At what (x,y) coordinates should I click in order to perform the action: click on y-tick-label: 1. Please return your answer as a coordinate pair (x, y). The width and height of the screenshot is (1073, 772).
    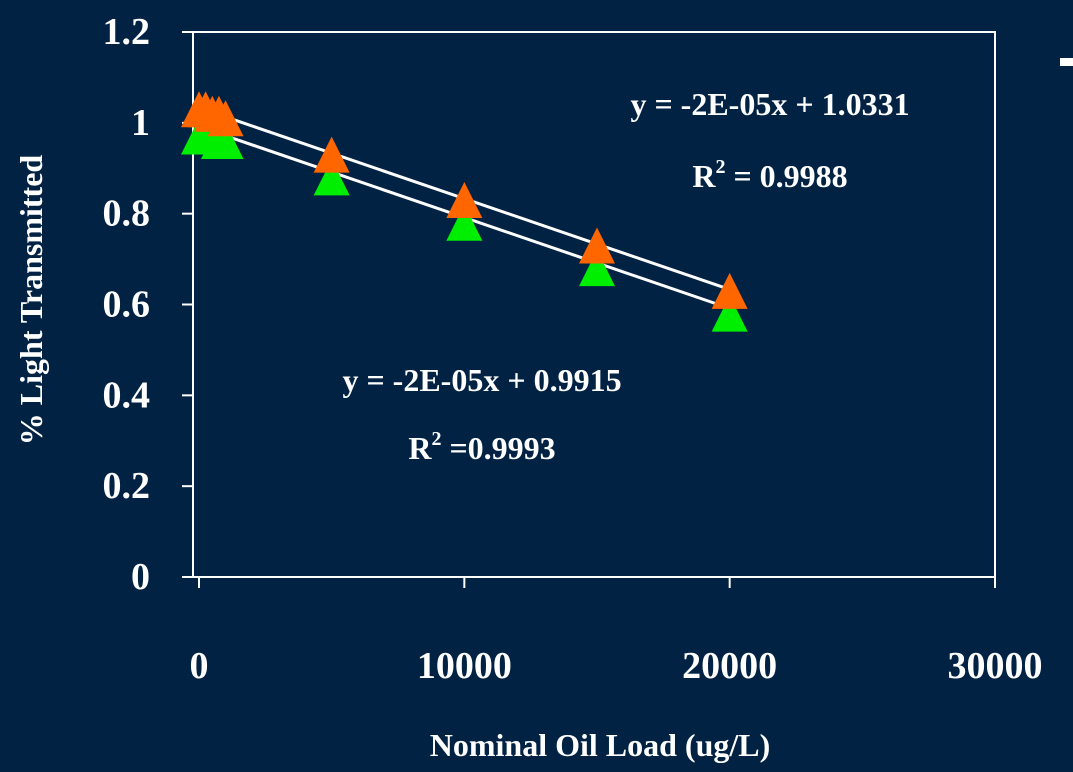
    Looking at the image, I should click on (140, 123).